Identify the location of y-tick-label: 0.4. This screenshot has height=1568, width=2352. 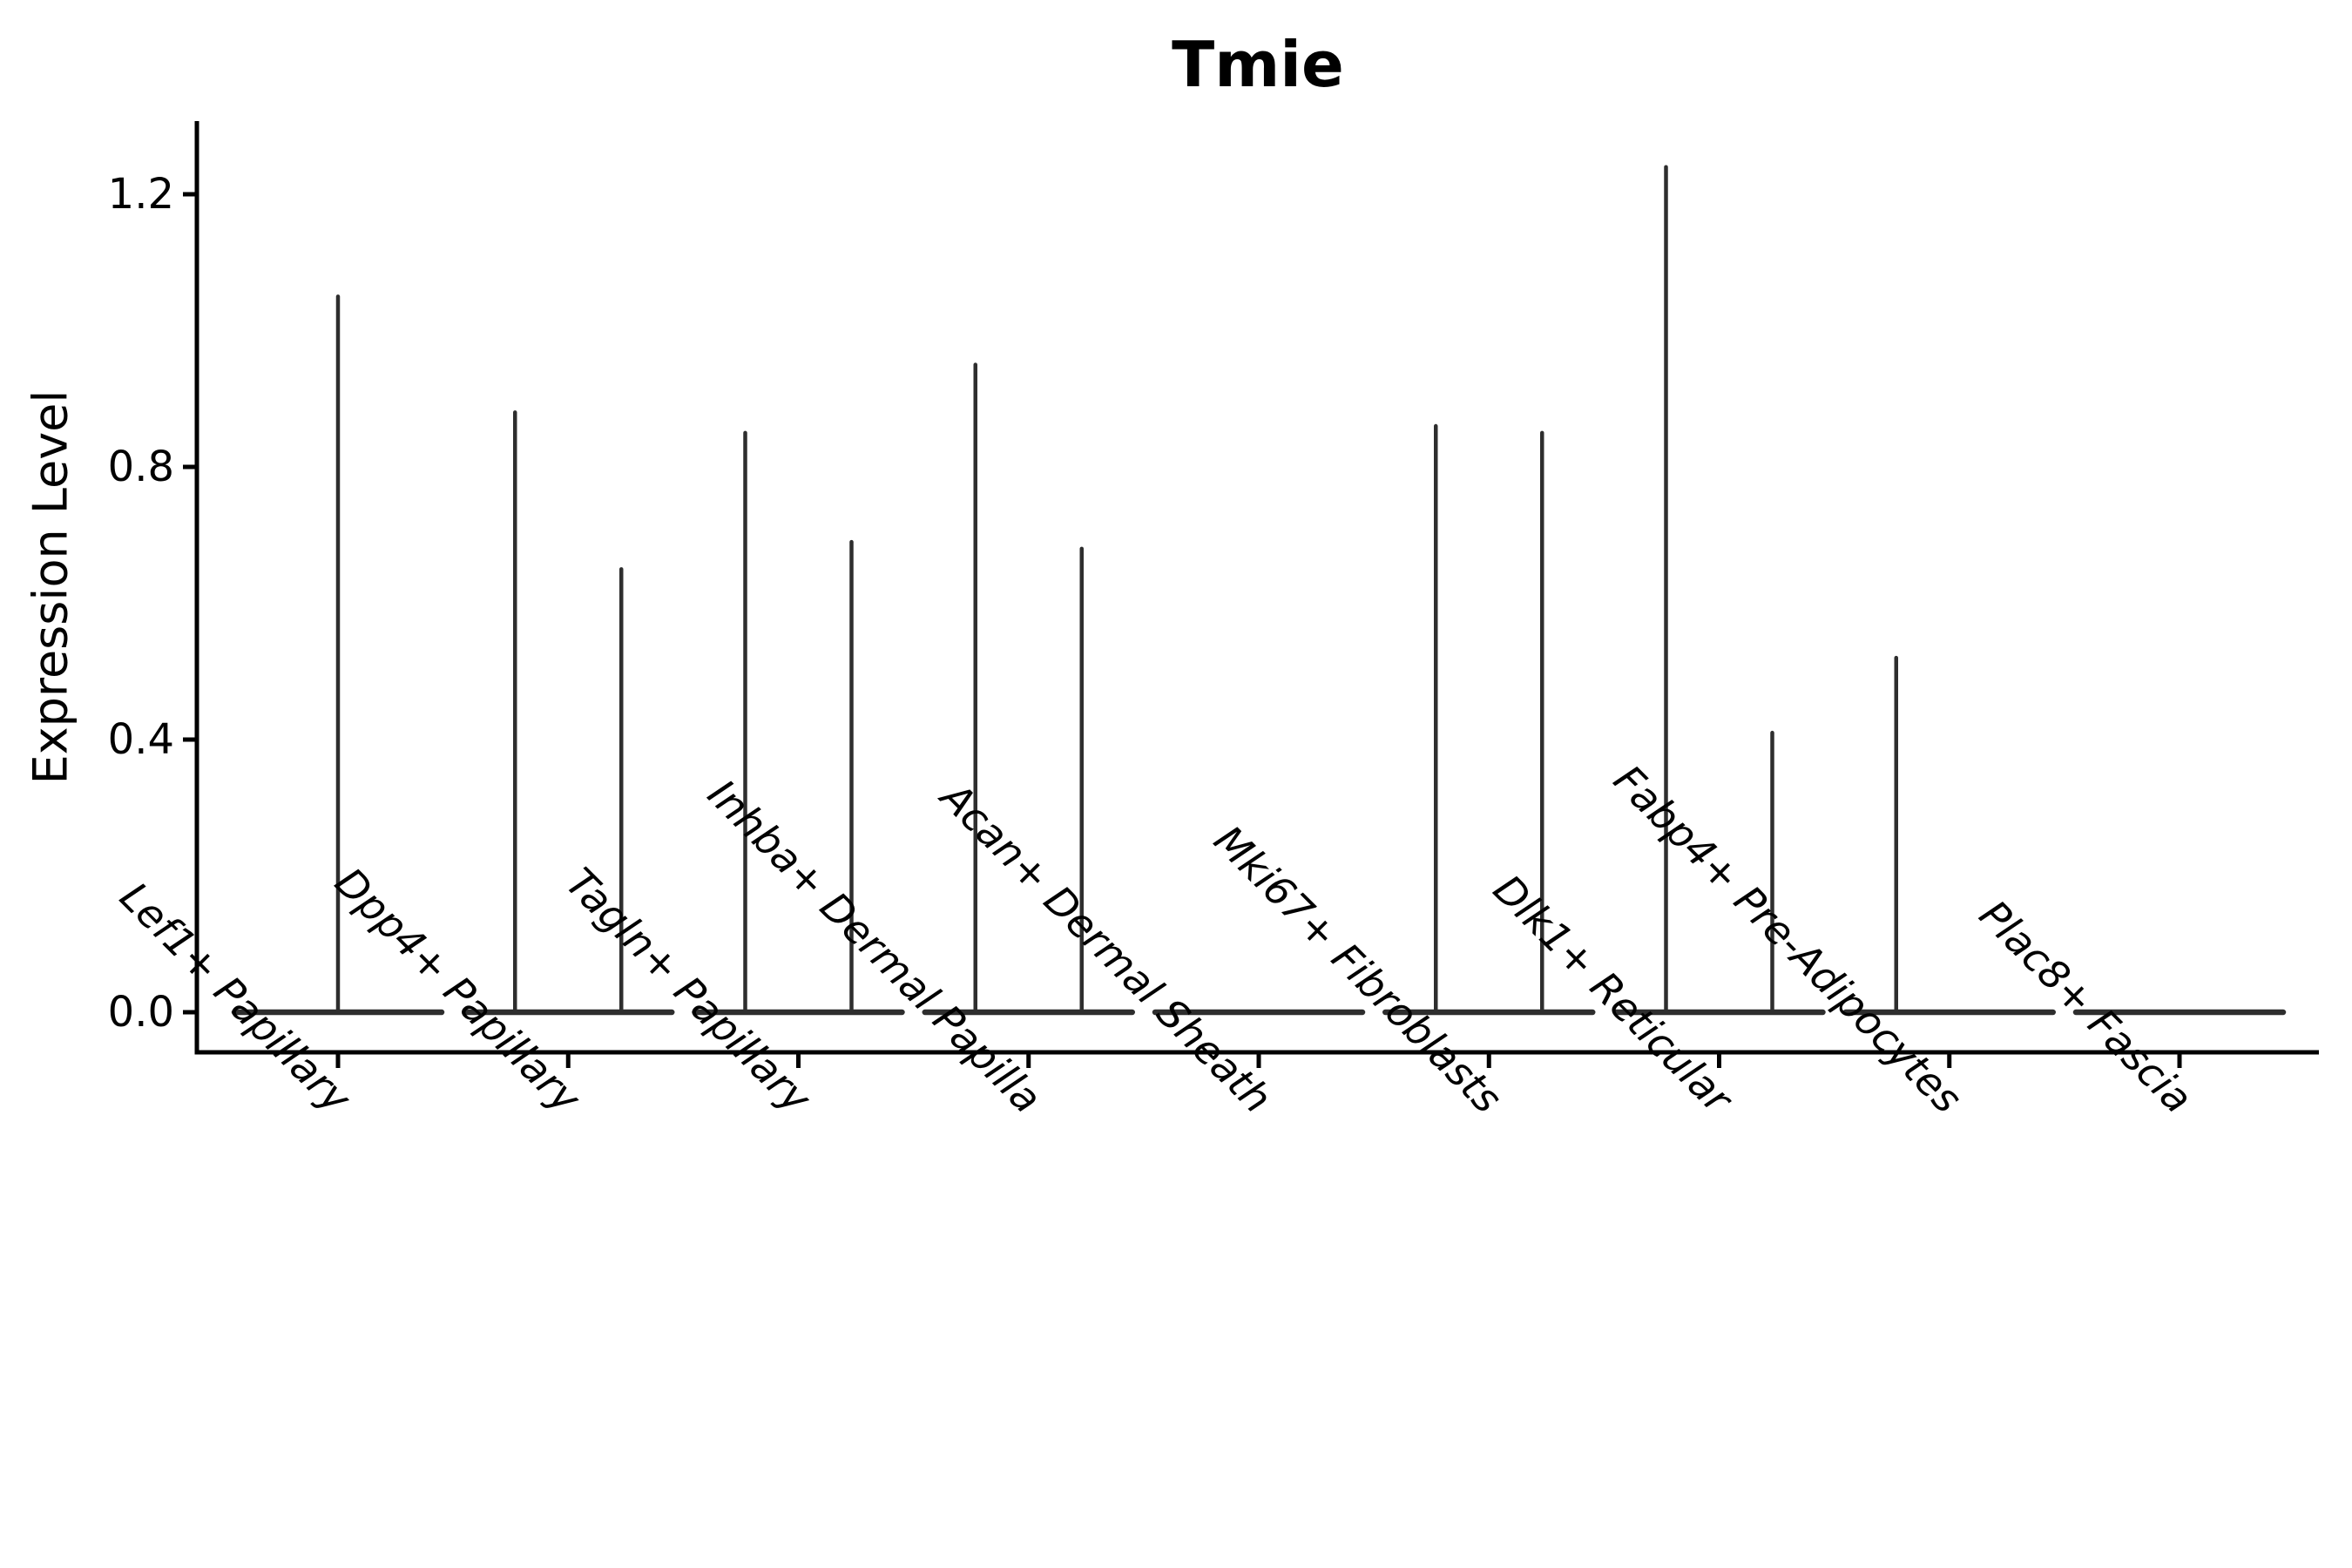
(140, 739).